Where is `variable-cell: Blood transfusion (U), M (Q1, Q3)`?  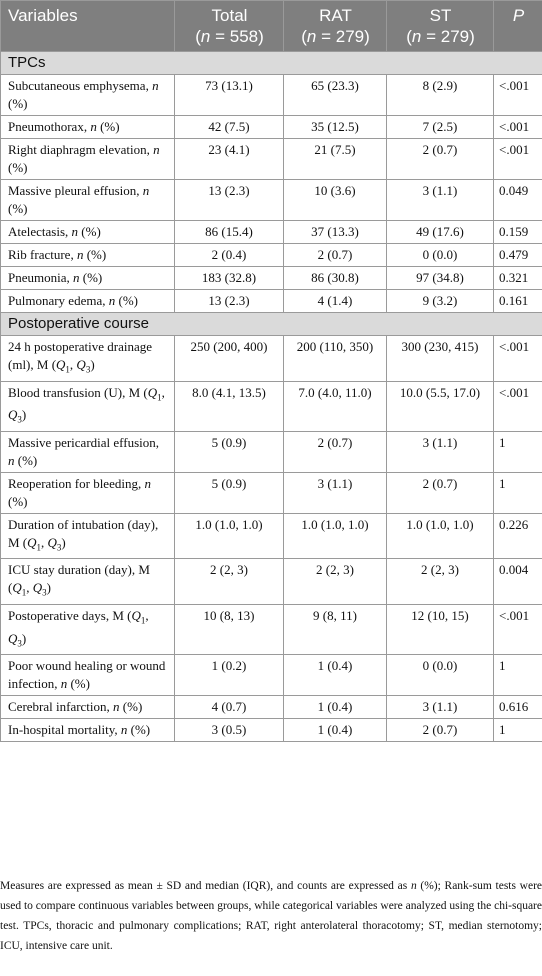 variable-cell: Blood transfusion (U), M (Q1, Q3) is located at coordinates (87, 406).